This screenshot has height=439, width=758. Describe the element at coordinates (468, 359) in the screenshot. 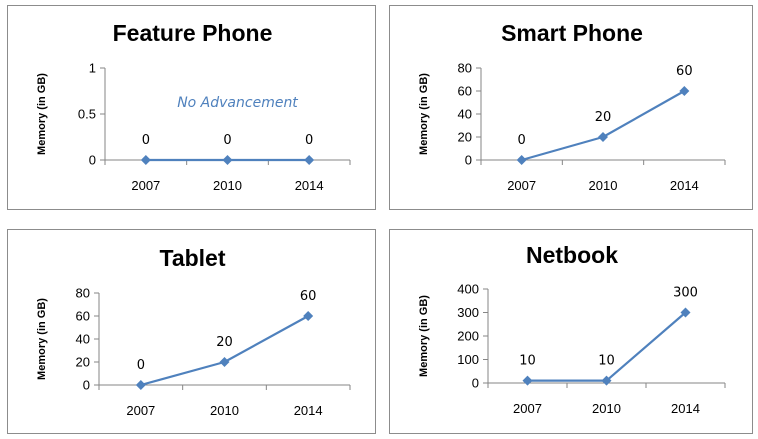

I see `y-tick-label: 100` at that location.